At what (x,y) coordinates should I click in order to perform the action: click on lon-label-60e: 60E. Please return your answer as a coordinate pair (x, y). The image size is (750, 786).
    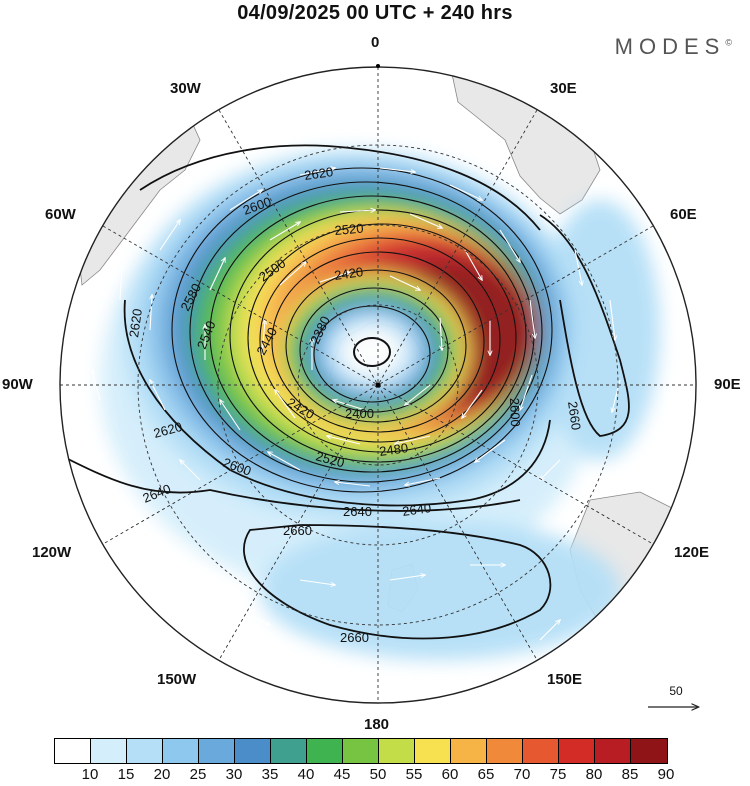
    Looking at the image, I should click on (683, 214).